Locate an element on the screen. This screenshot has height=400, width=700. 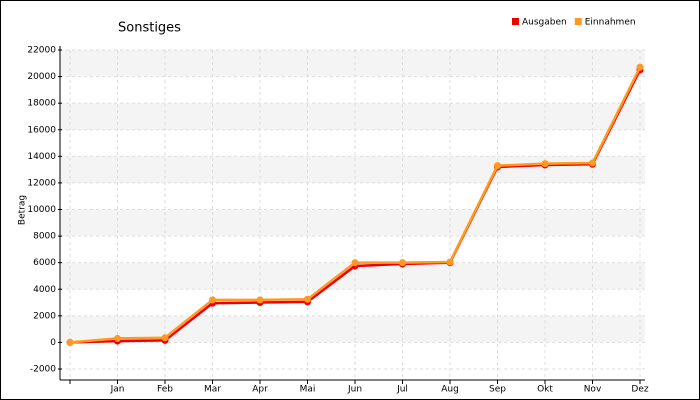
x-tick-label: Okt is located at coordinates (545, 390).